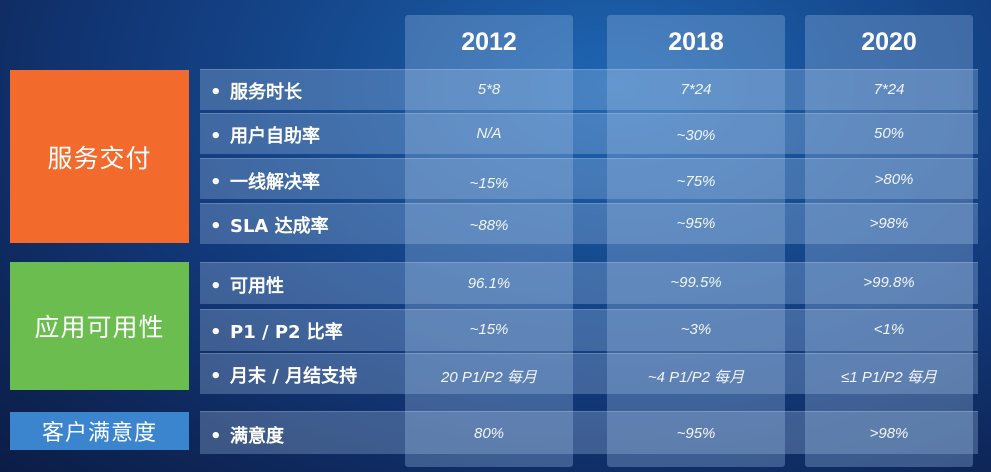 This screenshot has height=472, width=991. What do you see at coordinates (489, 377) in the screenshot?
I see `cell-2012: 20 P1/P2 每月` at bounding box center [489, 377].